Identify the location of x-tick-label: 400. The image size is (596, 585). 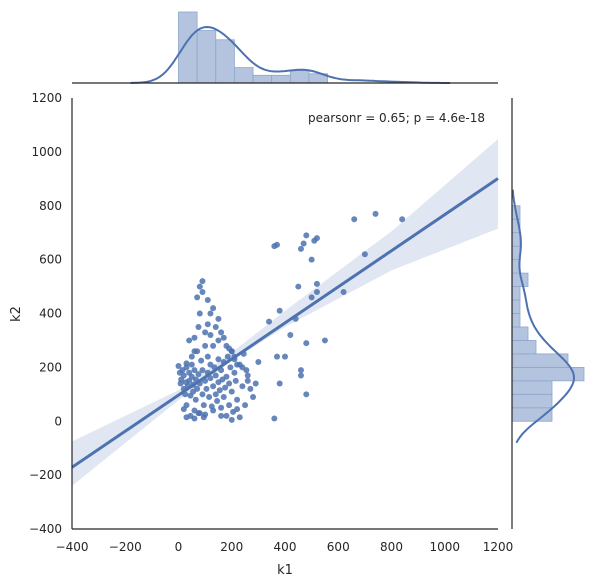
(285, 547).